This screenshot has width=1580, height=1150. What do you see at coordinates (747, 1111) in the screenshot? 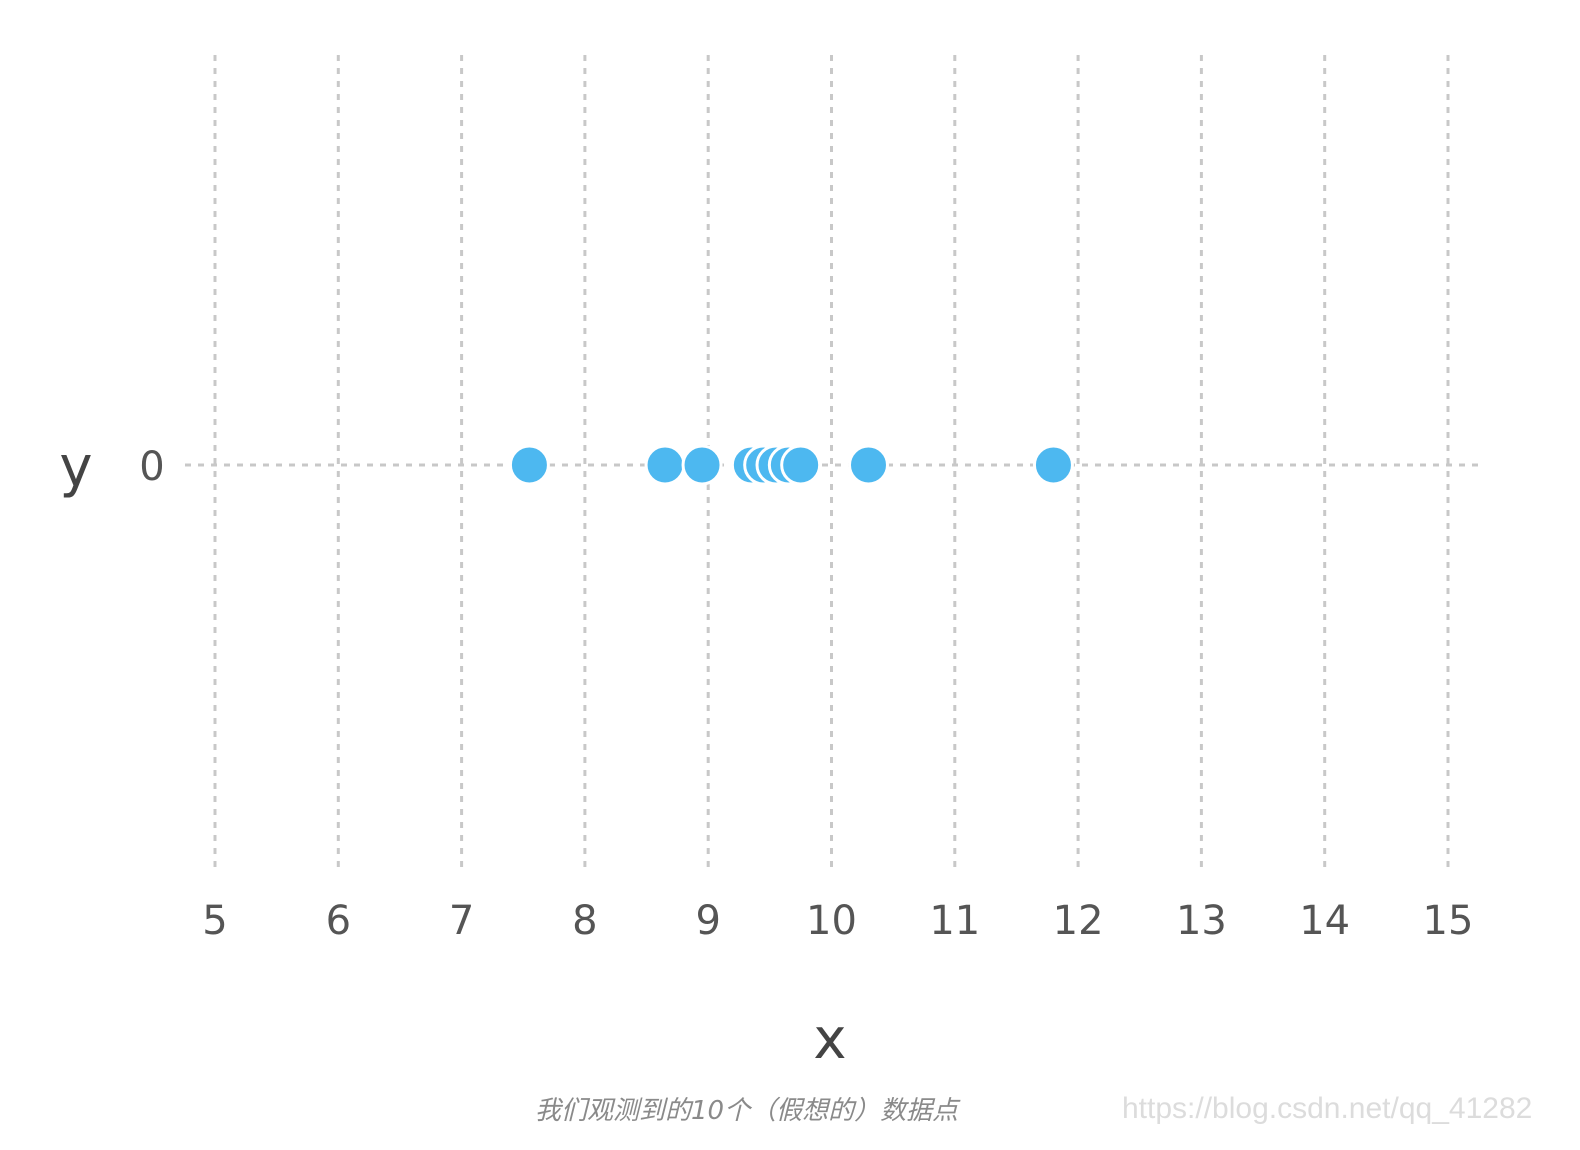
I see `figure-caption: 我们观测到的10个（假想的）数据点` at bounding box center [747, 1111].